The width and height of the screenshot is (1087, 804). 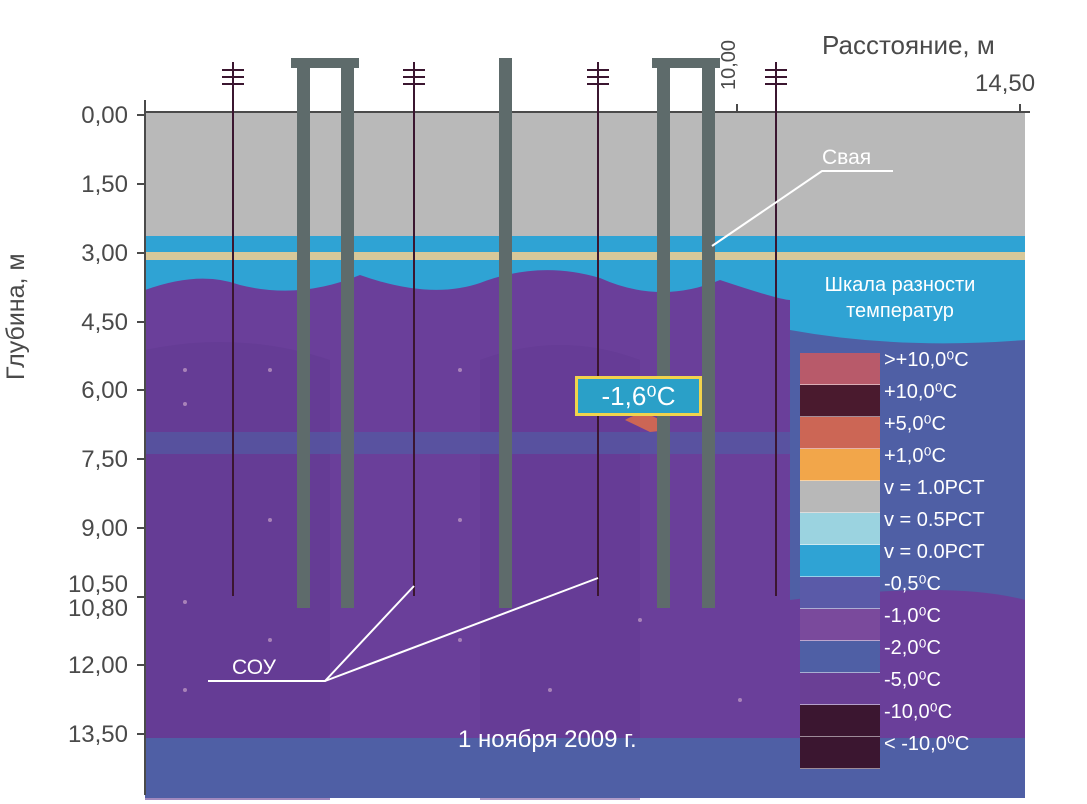 I want to click on pile-label: Свая, so click(x=847, y=157).